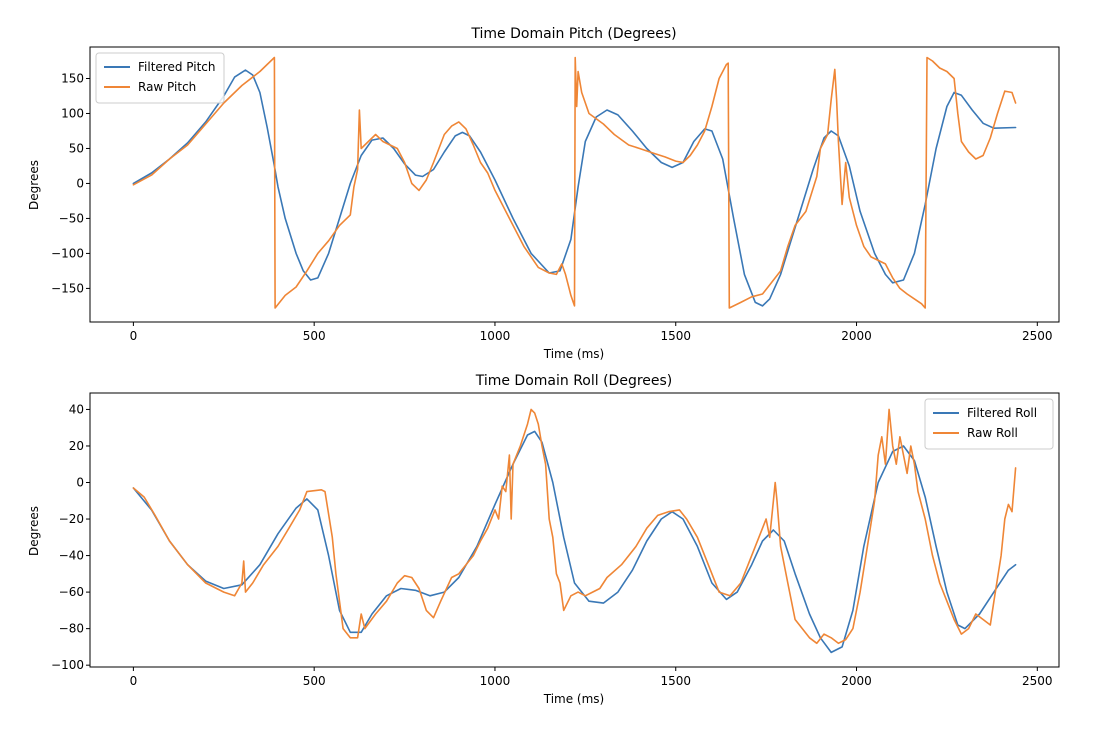 Image resolution: width=1100 pixels, height=732 pixels. What do you see at coordinates (1037, 681) in the screenshot?
I see `roll-x-tick-label: 2500` at bounding box center [1037, 681].